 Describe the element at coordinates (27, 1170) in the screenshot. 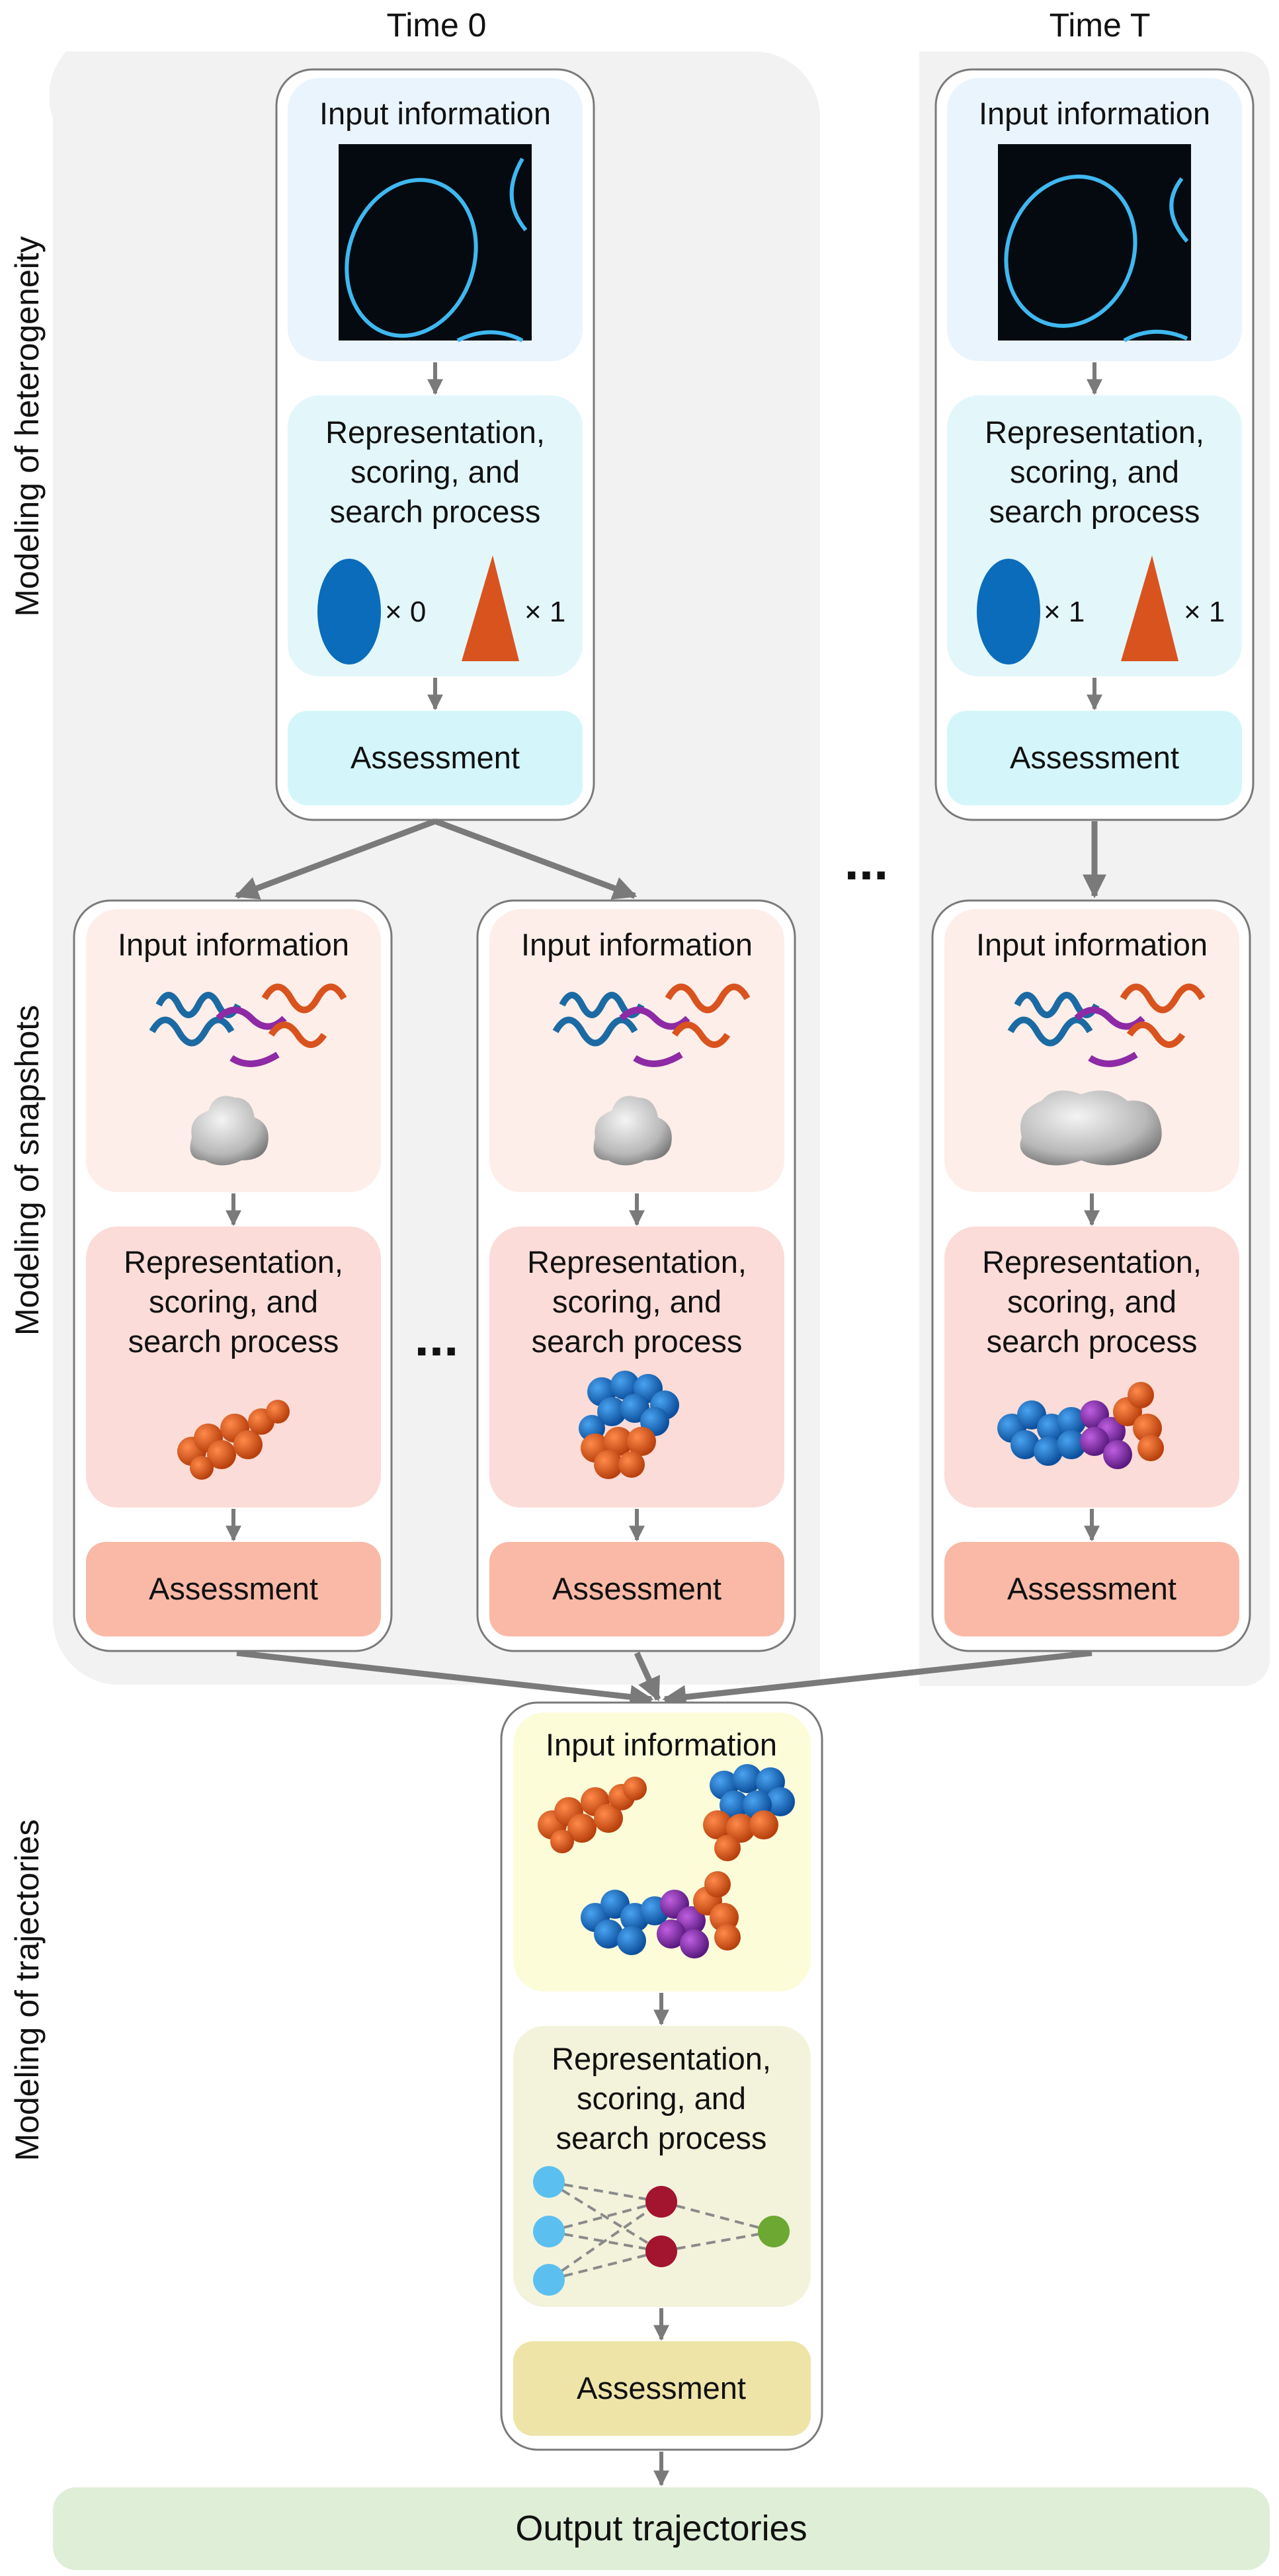

I see `side-label-snapshots: Modeling of snapshots` at that location.